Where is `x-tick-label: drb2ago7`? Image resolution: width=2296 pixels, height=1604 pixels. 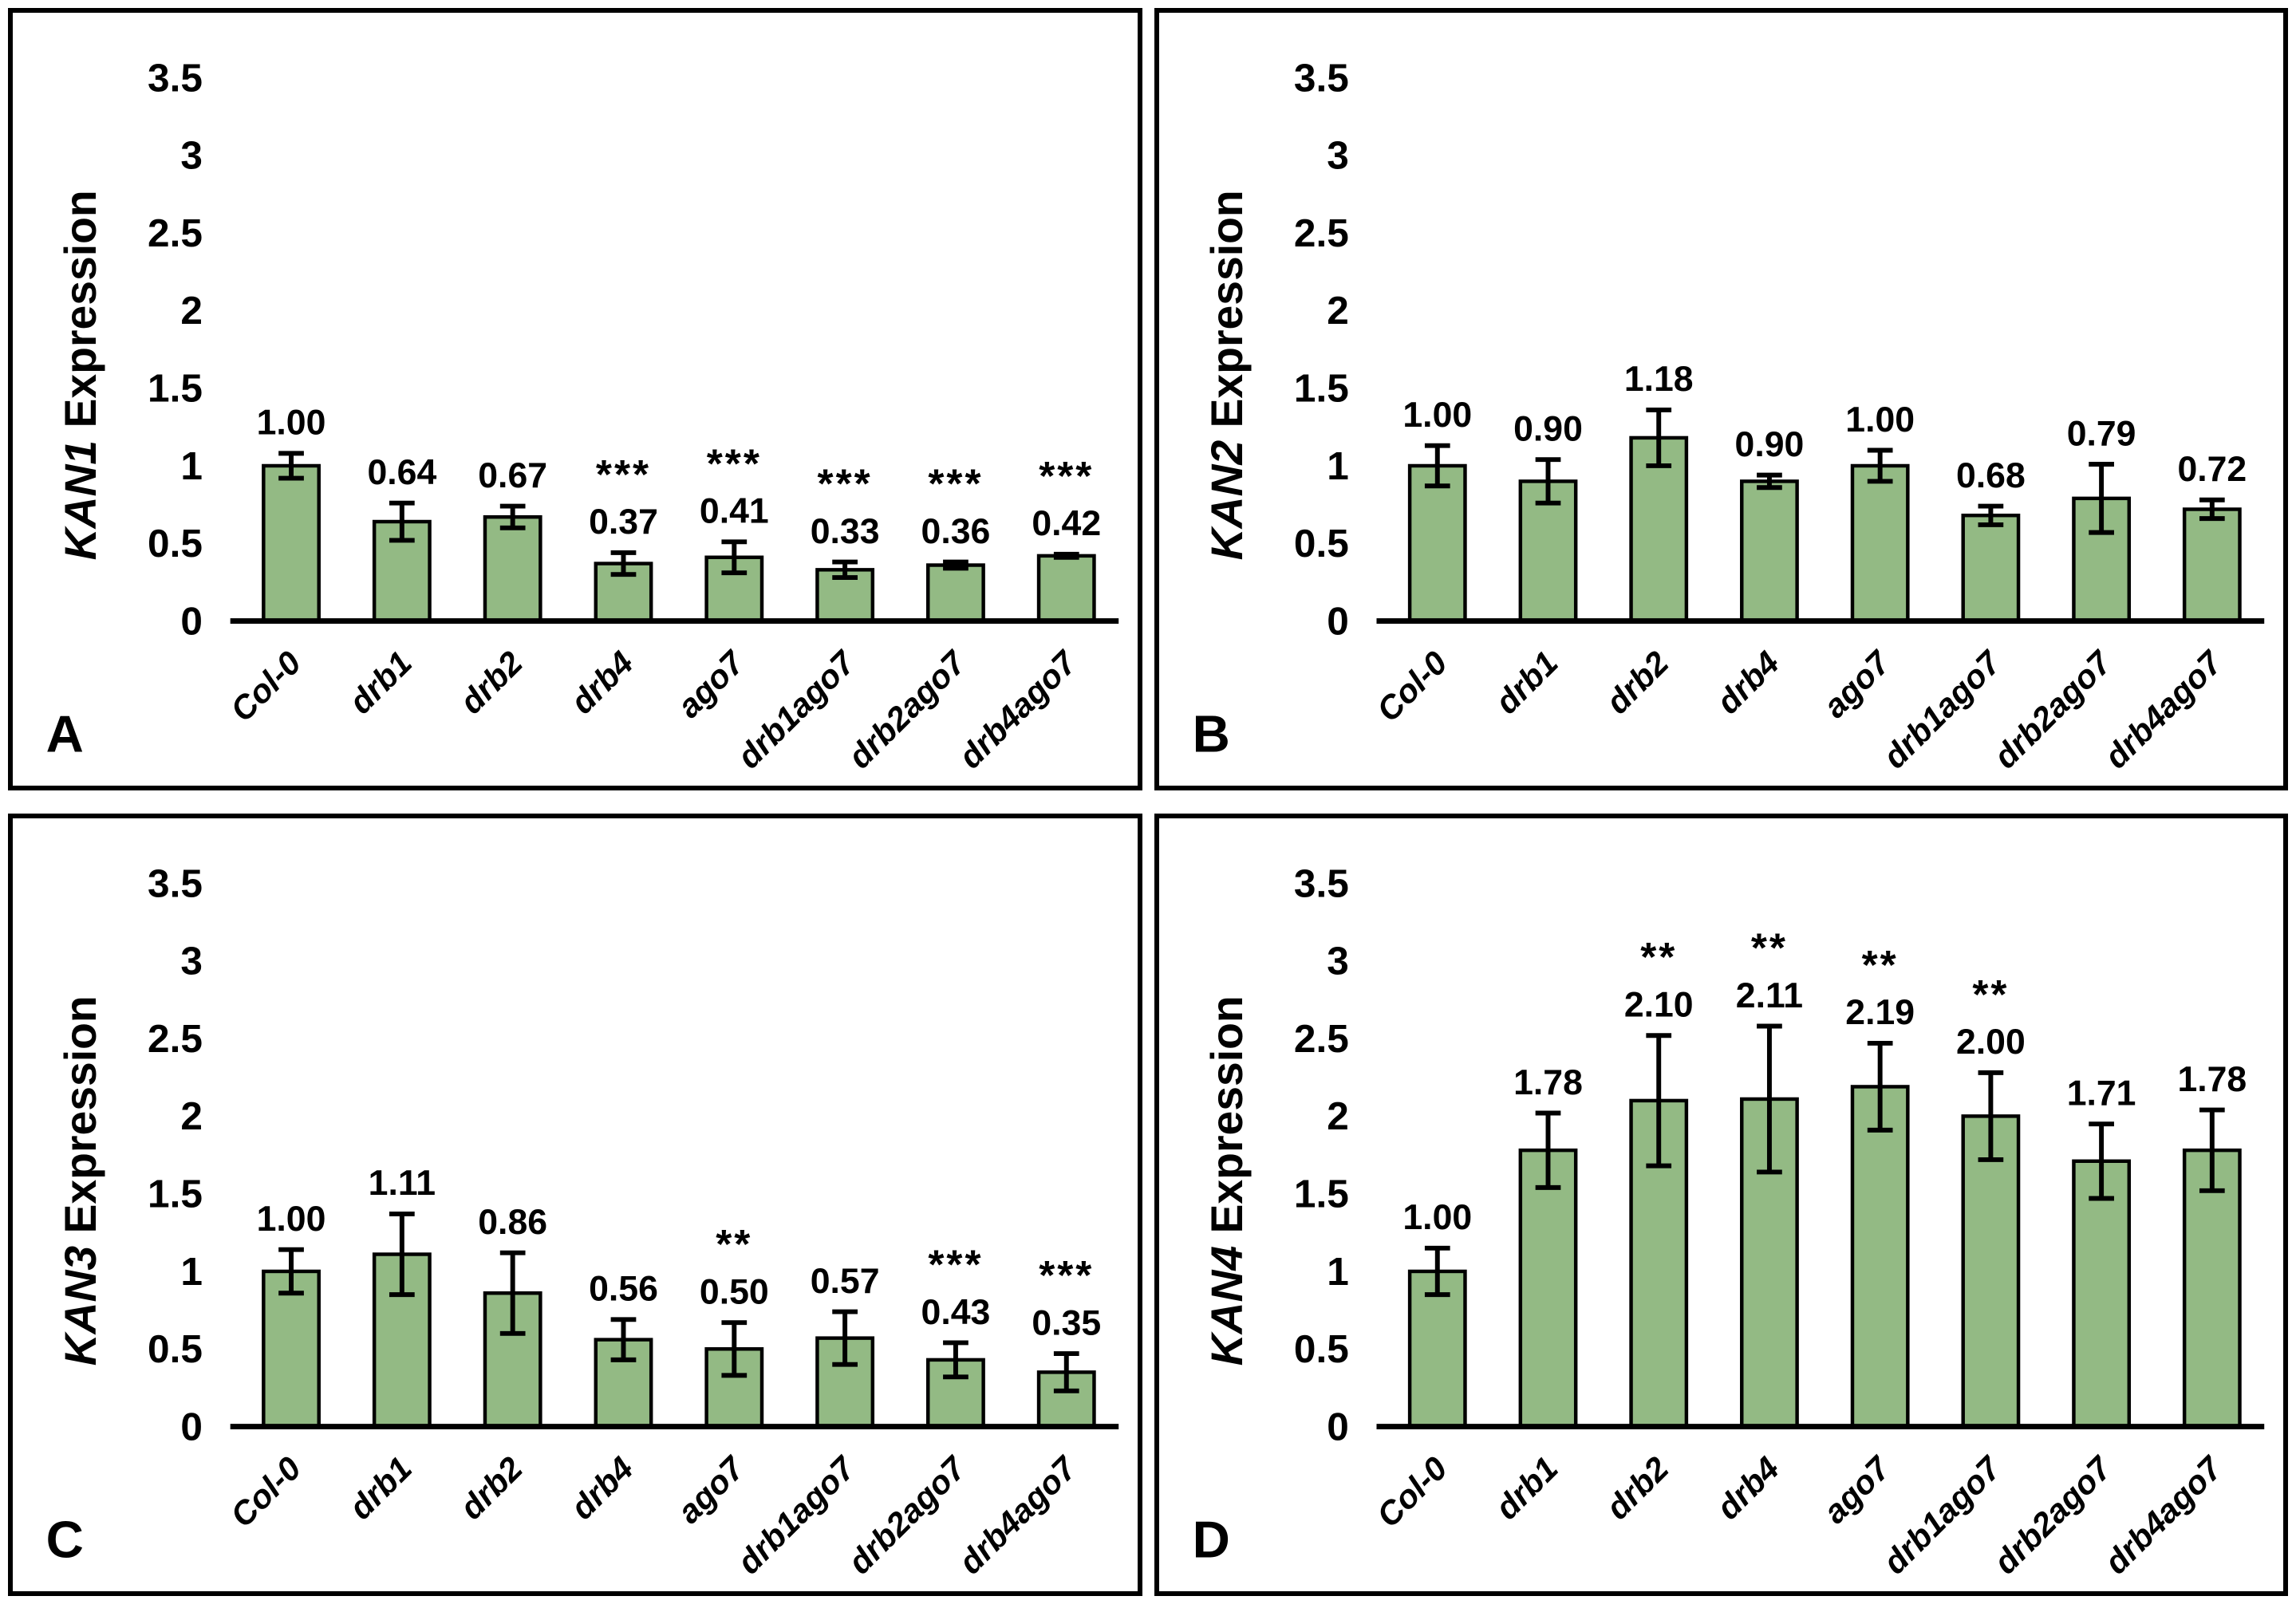 x-tick-label: drb2ago7 is located at coordinates (907, 709).